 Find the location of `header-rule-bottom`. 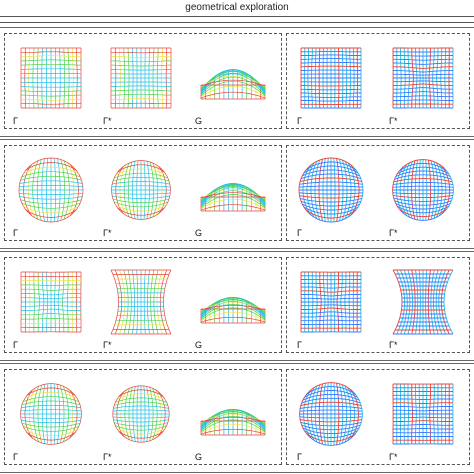

header-rule-bottom is located at coordinates (237, 22).